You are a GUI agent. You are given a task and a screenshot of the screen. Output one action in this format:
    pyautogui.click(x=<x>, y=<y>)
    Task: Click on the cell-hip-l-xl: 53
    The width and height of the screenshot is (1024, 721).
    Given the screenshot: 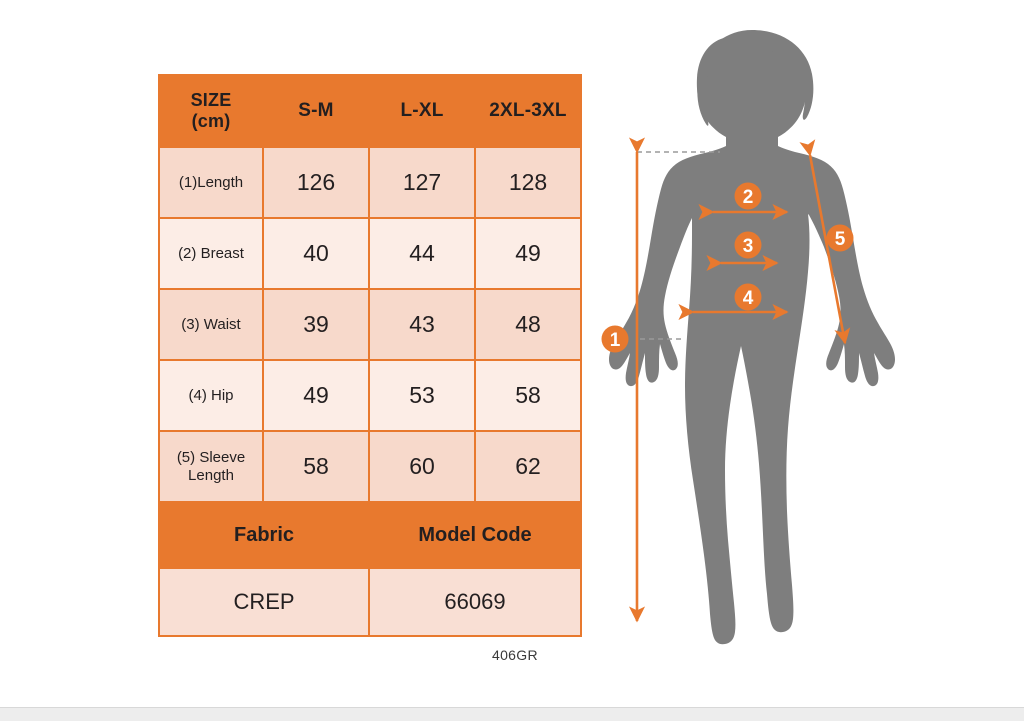 What is the action you would take?
    pyautogui.click(x=422, y=395)
    